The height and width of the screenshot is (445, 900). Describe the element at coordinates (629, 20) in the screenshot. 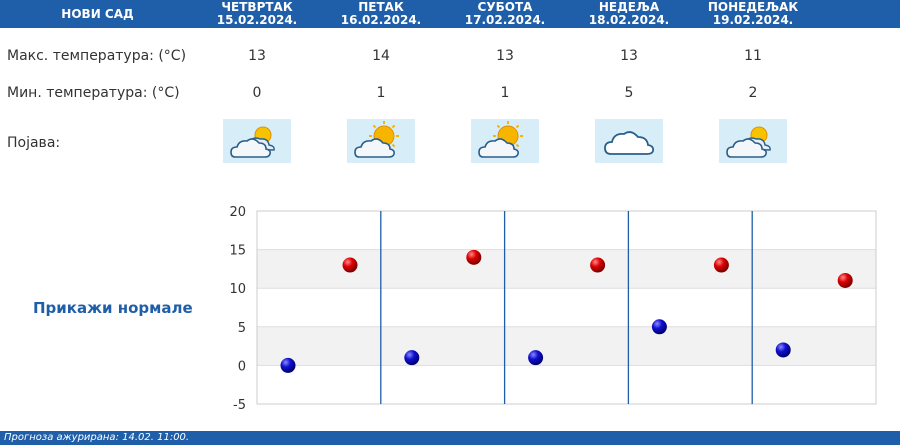

I see `day-date: 18.02.2024.` at that location.